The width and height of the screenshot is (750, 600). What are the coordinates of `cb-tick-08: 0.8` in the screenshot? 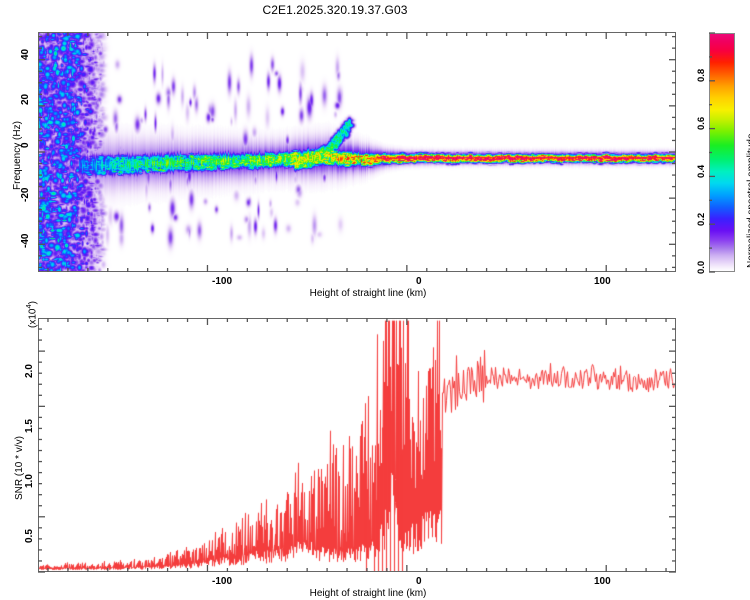 It's located at (701, 75).